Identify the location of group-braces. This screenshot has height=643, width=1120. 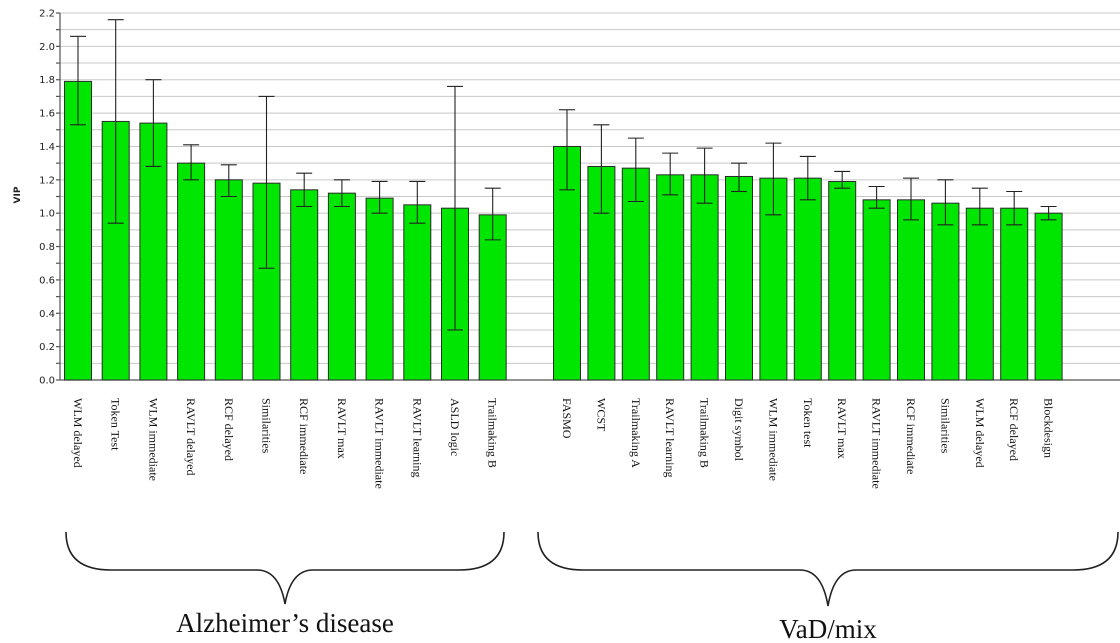
(592, 569).